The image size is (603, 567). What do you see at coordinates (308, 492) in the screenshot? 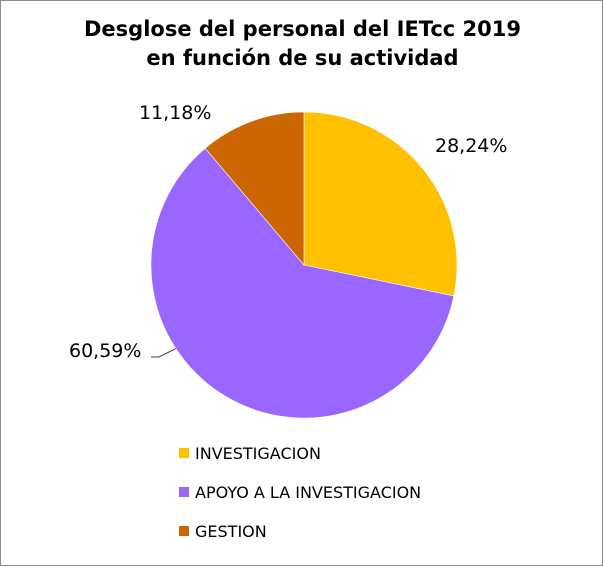
I see `legend-label-apoyo: APOYO A LA INVESTIGACION` at bounding box center [308, 492].